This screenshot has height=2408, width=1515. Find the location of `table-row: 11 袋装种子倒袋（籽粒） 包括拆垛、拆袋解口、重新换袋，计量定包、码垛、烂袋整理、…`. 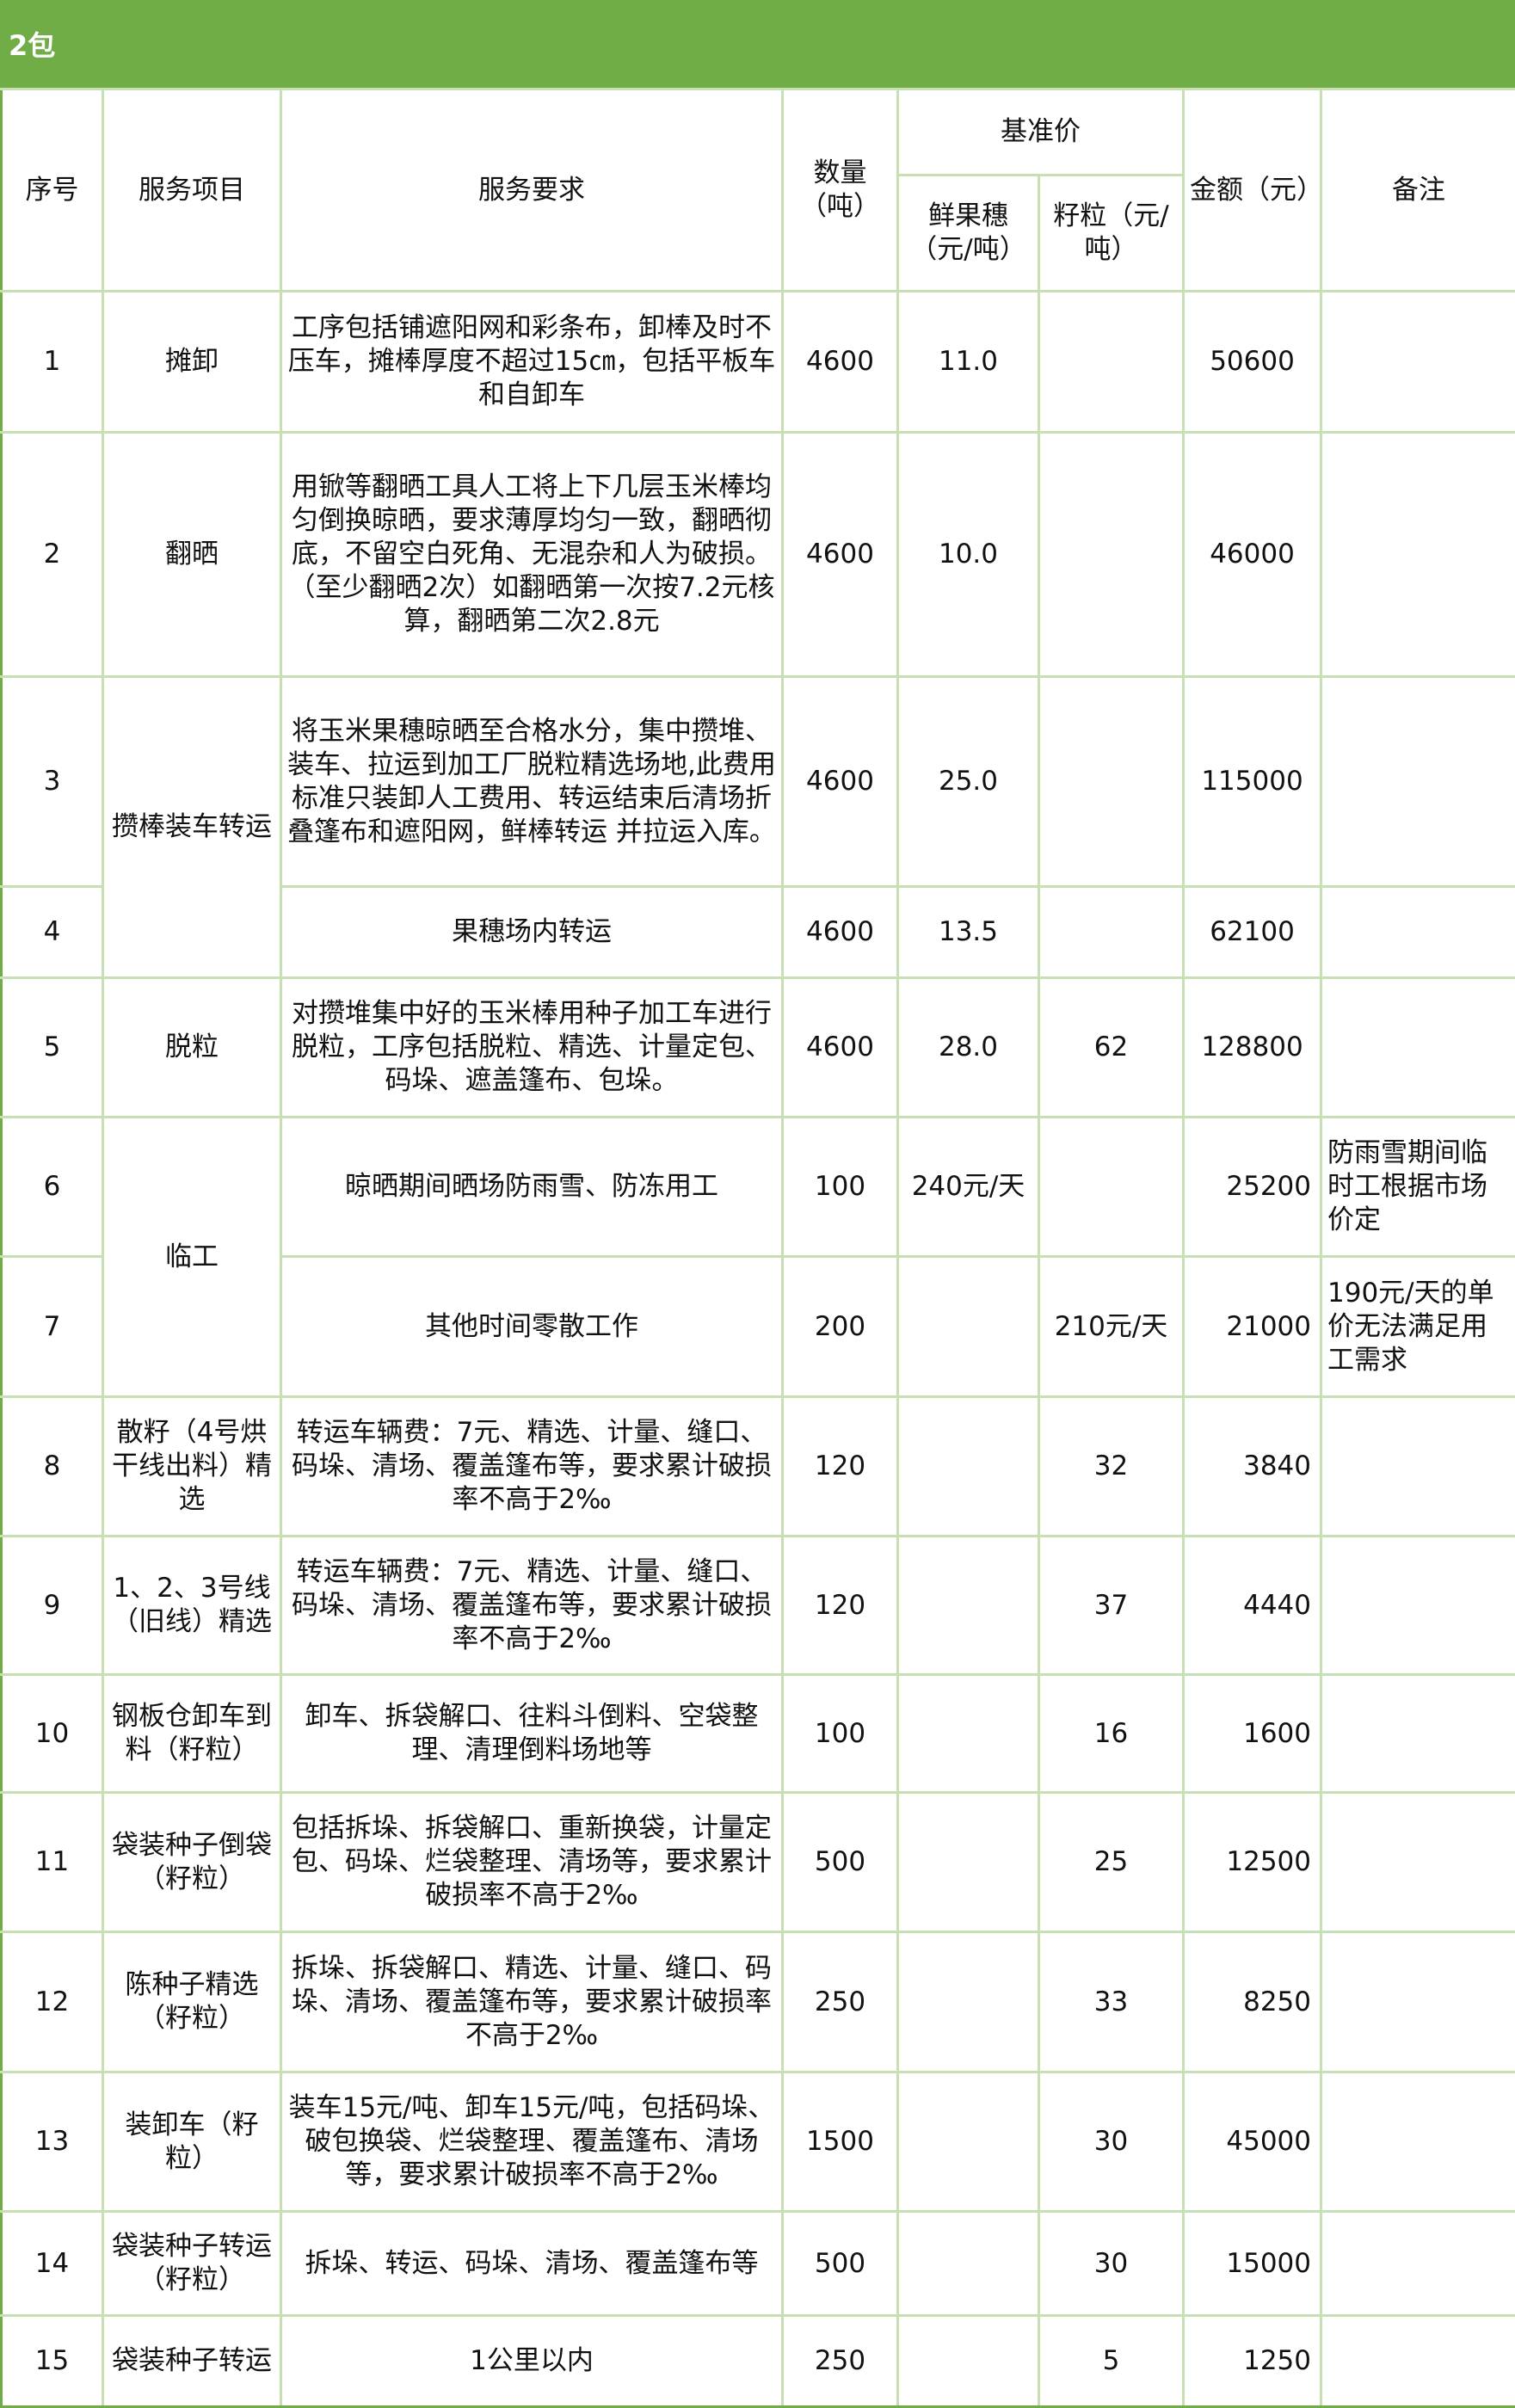

table-row: 11 袋装种子倒袋（籽粒） 包括拆垛、拆袋解口、重新换袋，计量定包、码垛、烂袋整理、… is located at coordinates (757, 1862).